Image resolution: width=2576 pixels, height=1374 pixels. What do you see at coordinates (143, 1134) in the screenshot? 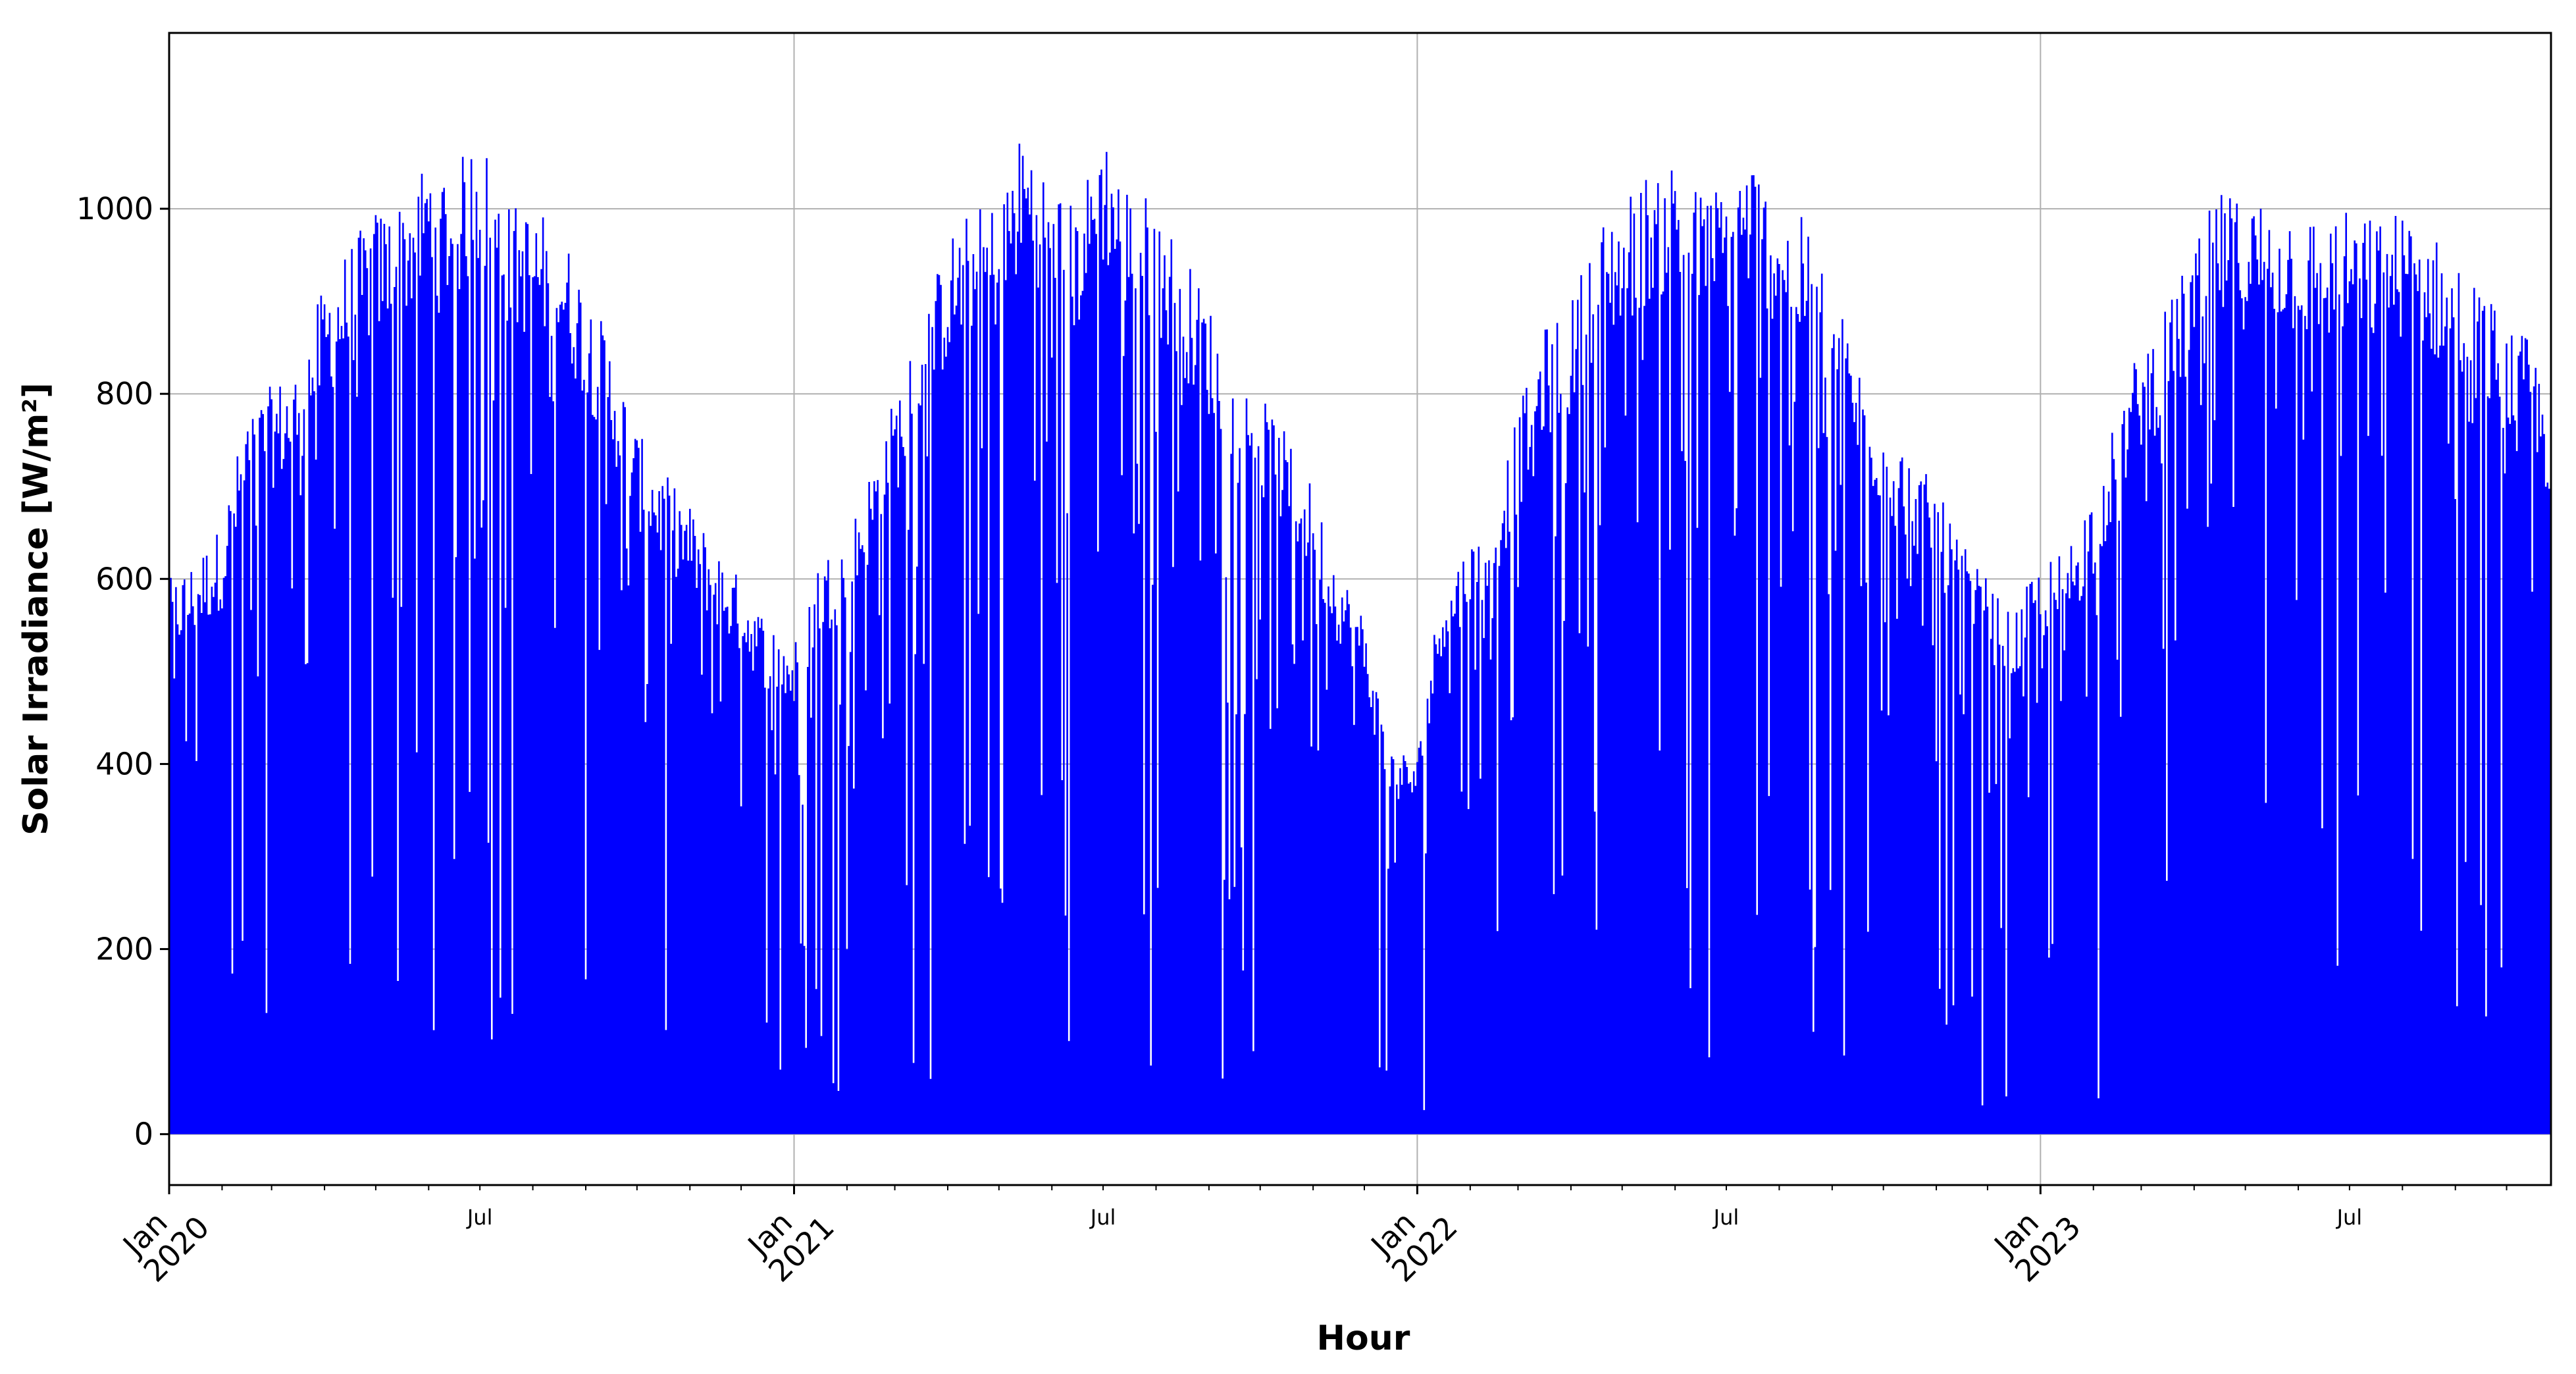
I see `y-tick-label: 0` at bounding box center [143, 1134].